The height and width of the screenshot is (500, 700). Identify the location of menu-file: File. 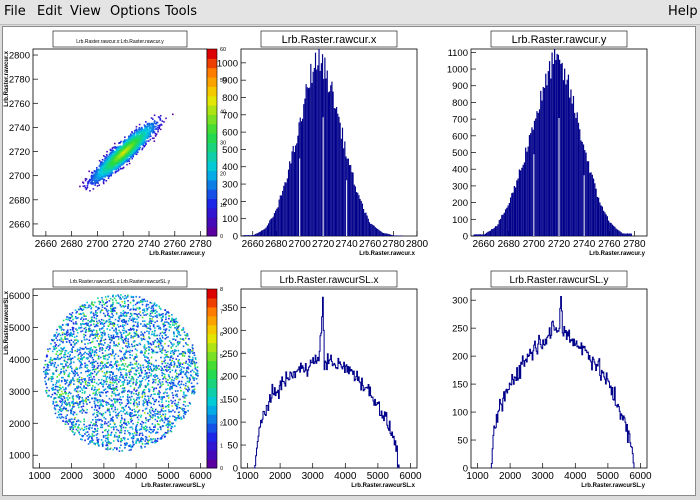
(15, 11).